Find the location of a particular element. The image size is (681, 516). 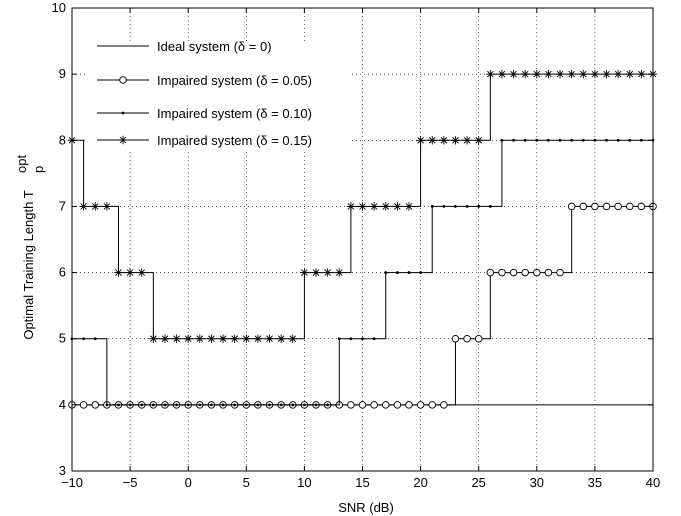

legend-box is located at coordinates (219, 97).